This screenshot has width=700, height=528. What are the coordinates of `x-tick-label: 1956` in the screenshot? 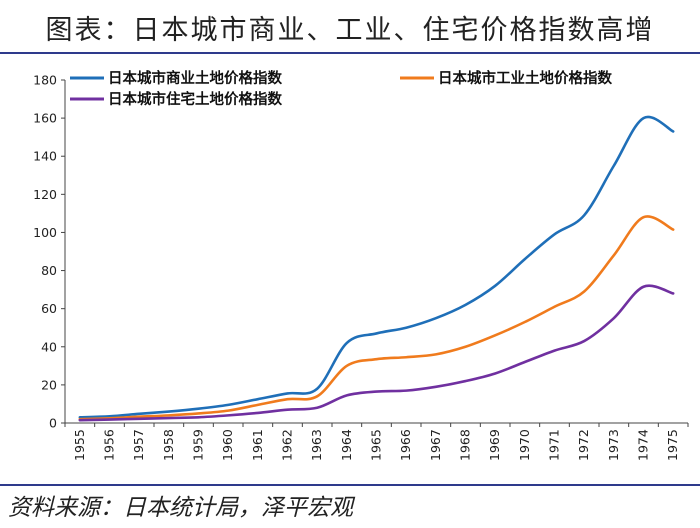 It's located at (109, 445).